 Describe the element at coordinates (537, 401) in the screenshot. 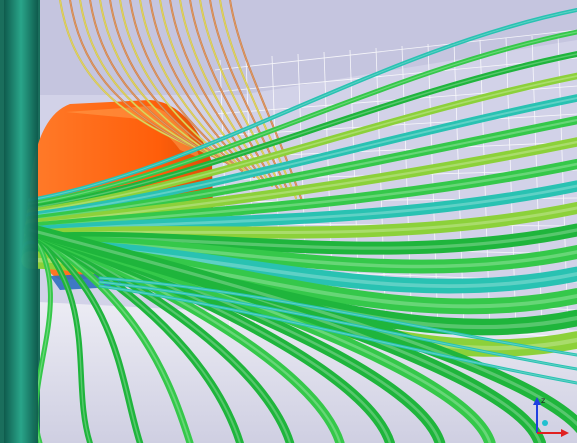

I see `z-axis-arrowhead` at that location.